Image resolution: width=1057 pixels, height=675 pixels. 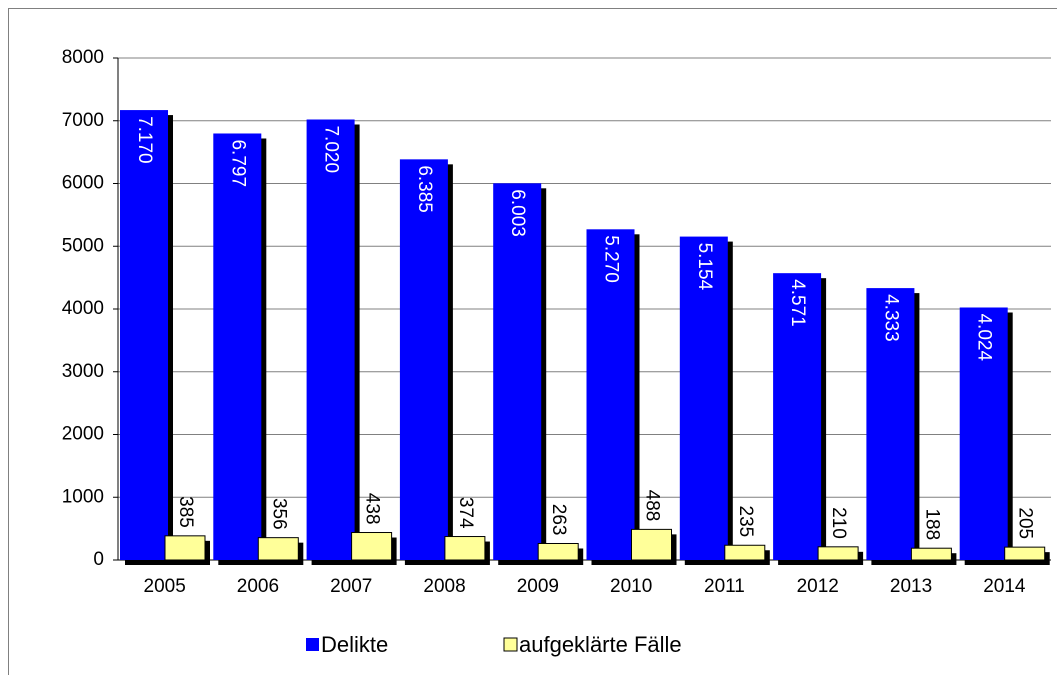 What do you see at coordinates (538, 586) in the screenshot?
I see `x-tick-label: 2009` at bounding box center [538, 586].